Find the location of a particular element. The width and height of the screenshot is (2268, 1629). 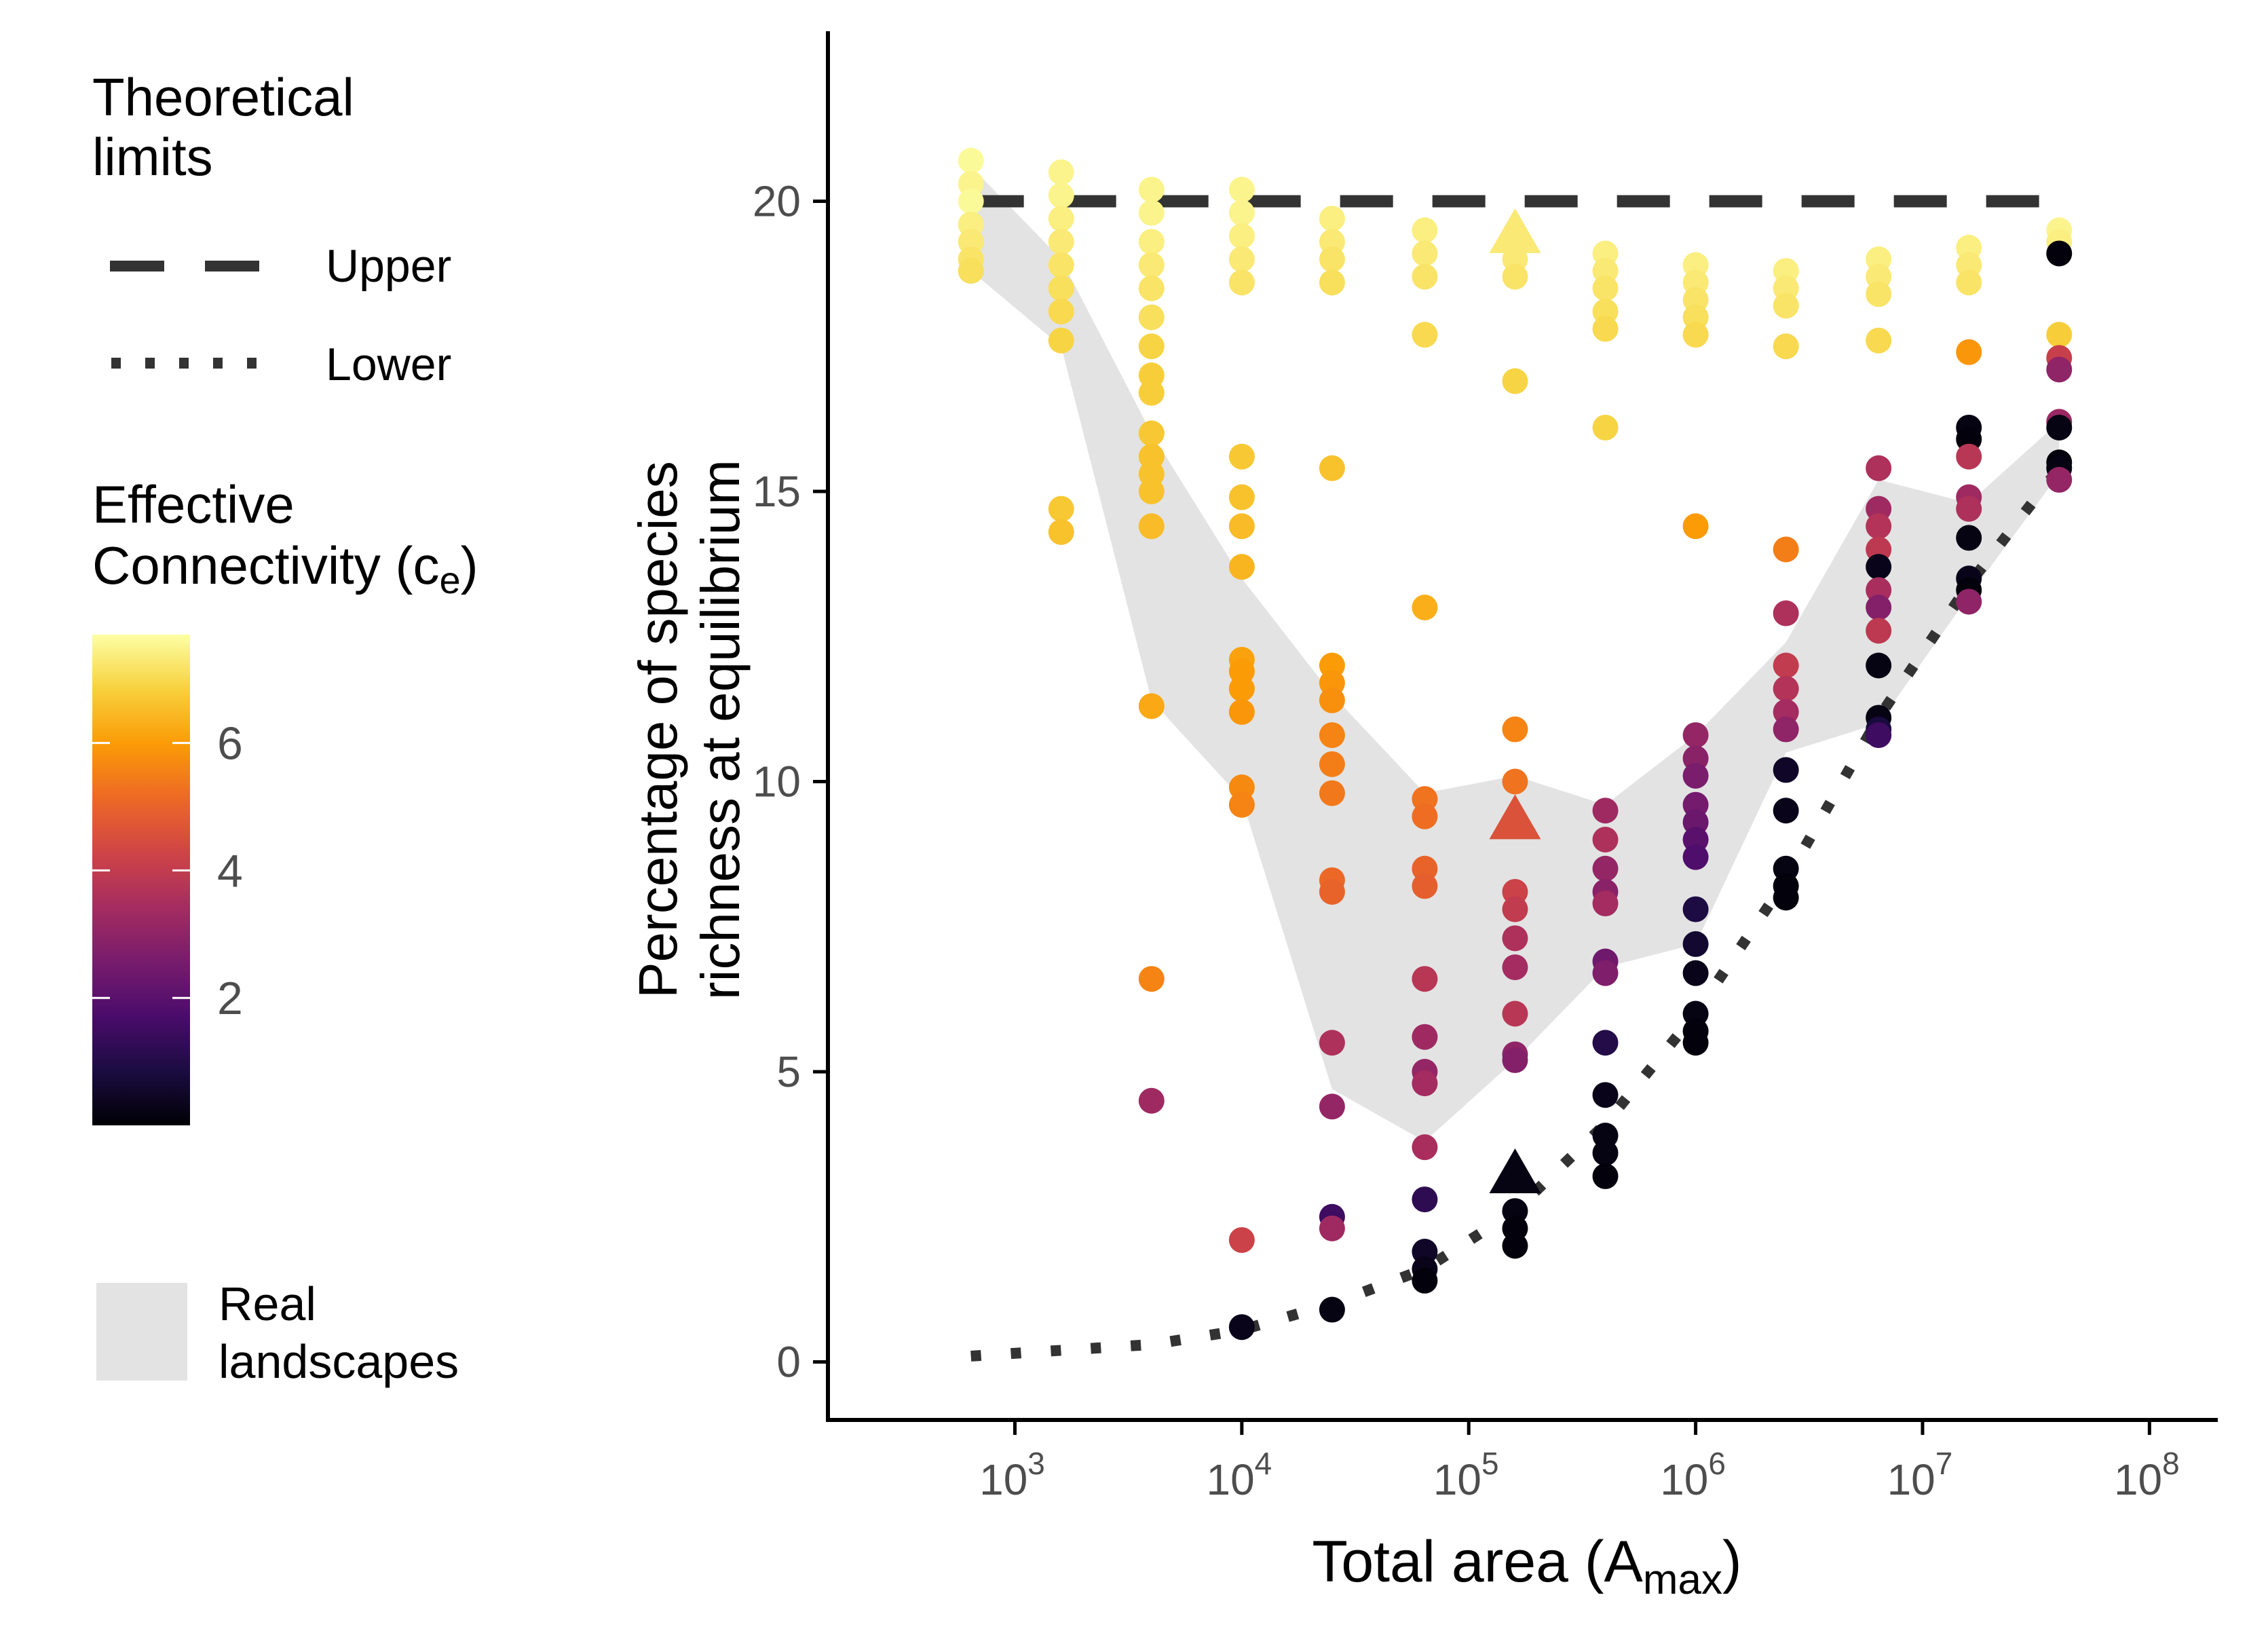

y-tick-label: 15 is located at coordinates (777, 491).